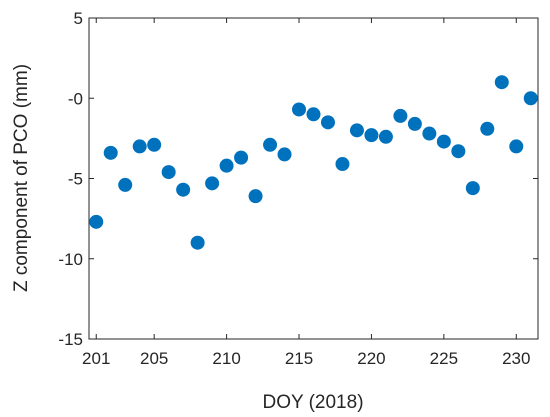 This screenshot has width=550, height=417. What do you see at coordinates (96, 358) in the screenshot?
I see `x-tick-label: 201` at bounding box center [96, 358].